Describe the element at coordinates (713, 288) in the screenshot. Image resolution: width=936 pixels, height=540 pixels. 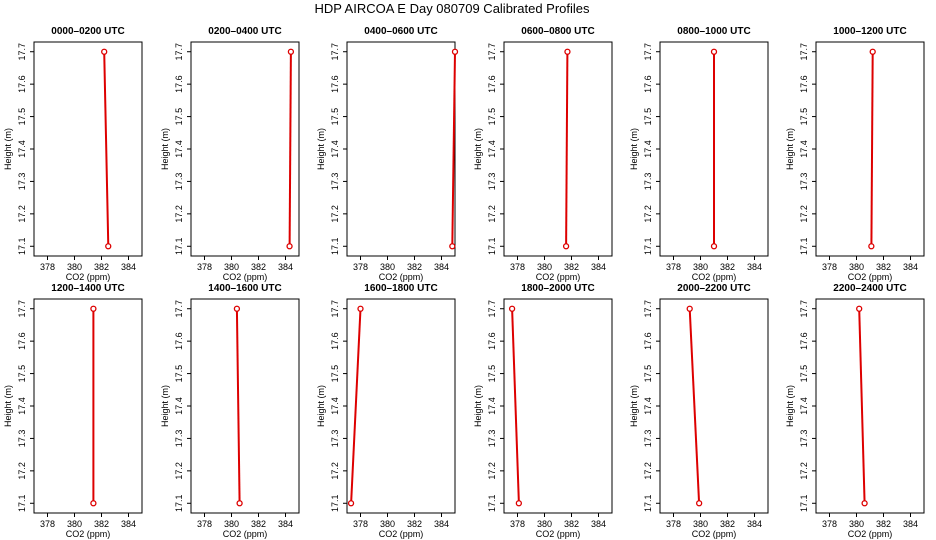
I see `panel-title: 2000–2200 UTC` at that location.